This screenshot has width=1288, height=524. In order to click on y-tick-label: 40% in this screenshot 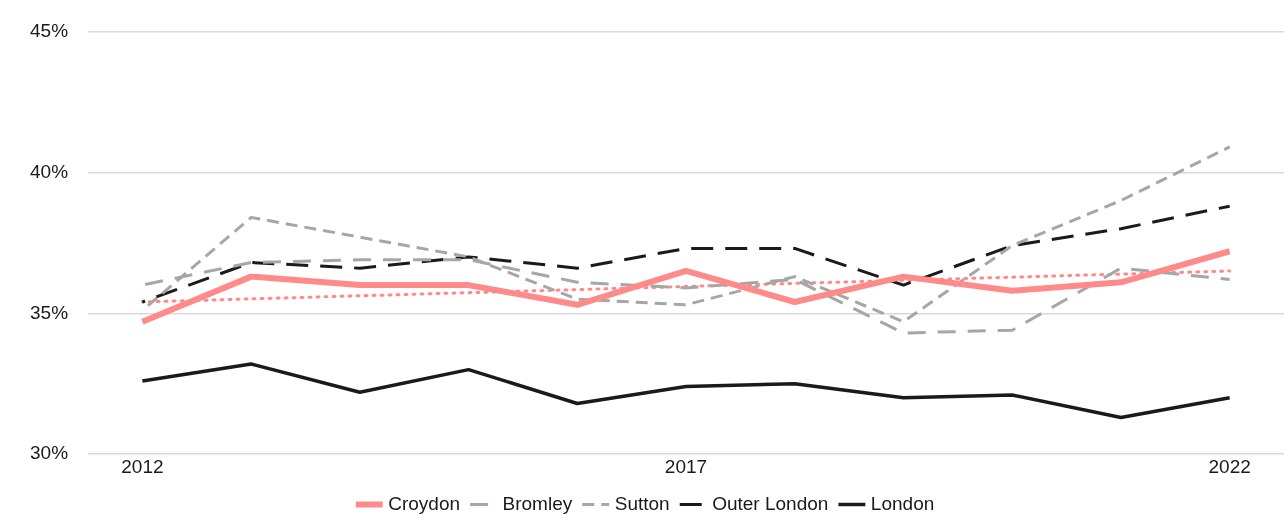, I will do `click(49, 171)`.